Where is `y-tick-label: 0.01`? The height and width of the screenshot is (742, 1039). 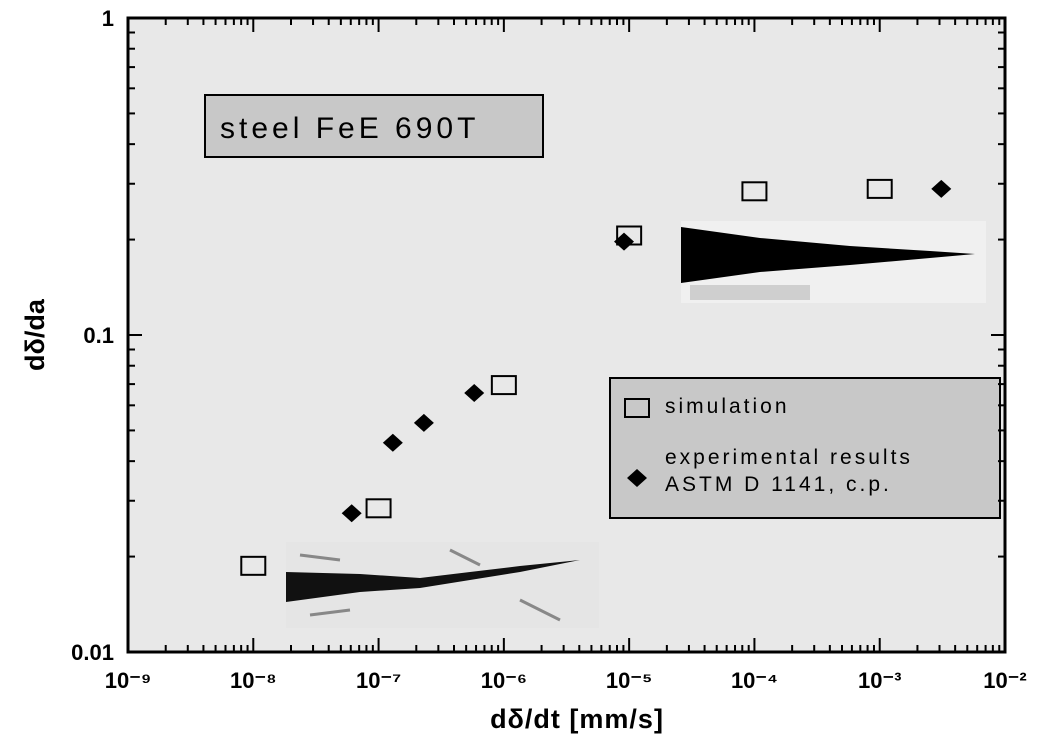 y-tick-label: 0.01 is located at coordinates (92, 652).